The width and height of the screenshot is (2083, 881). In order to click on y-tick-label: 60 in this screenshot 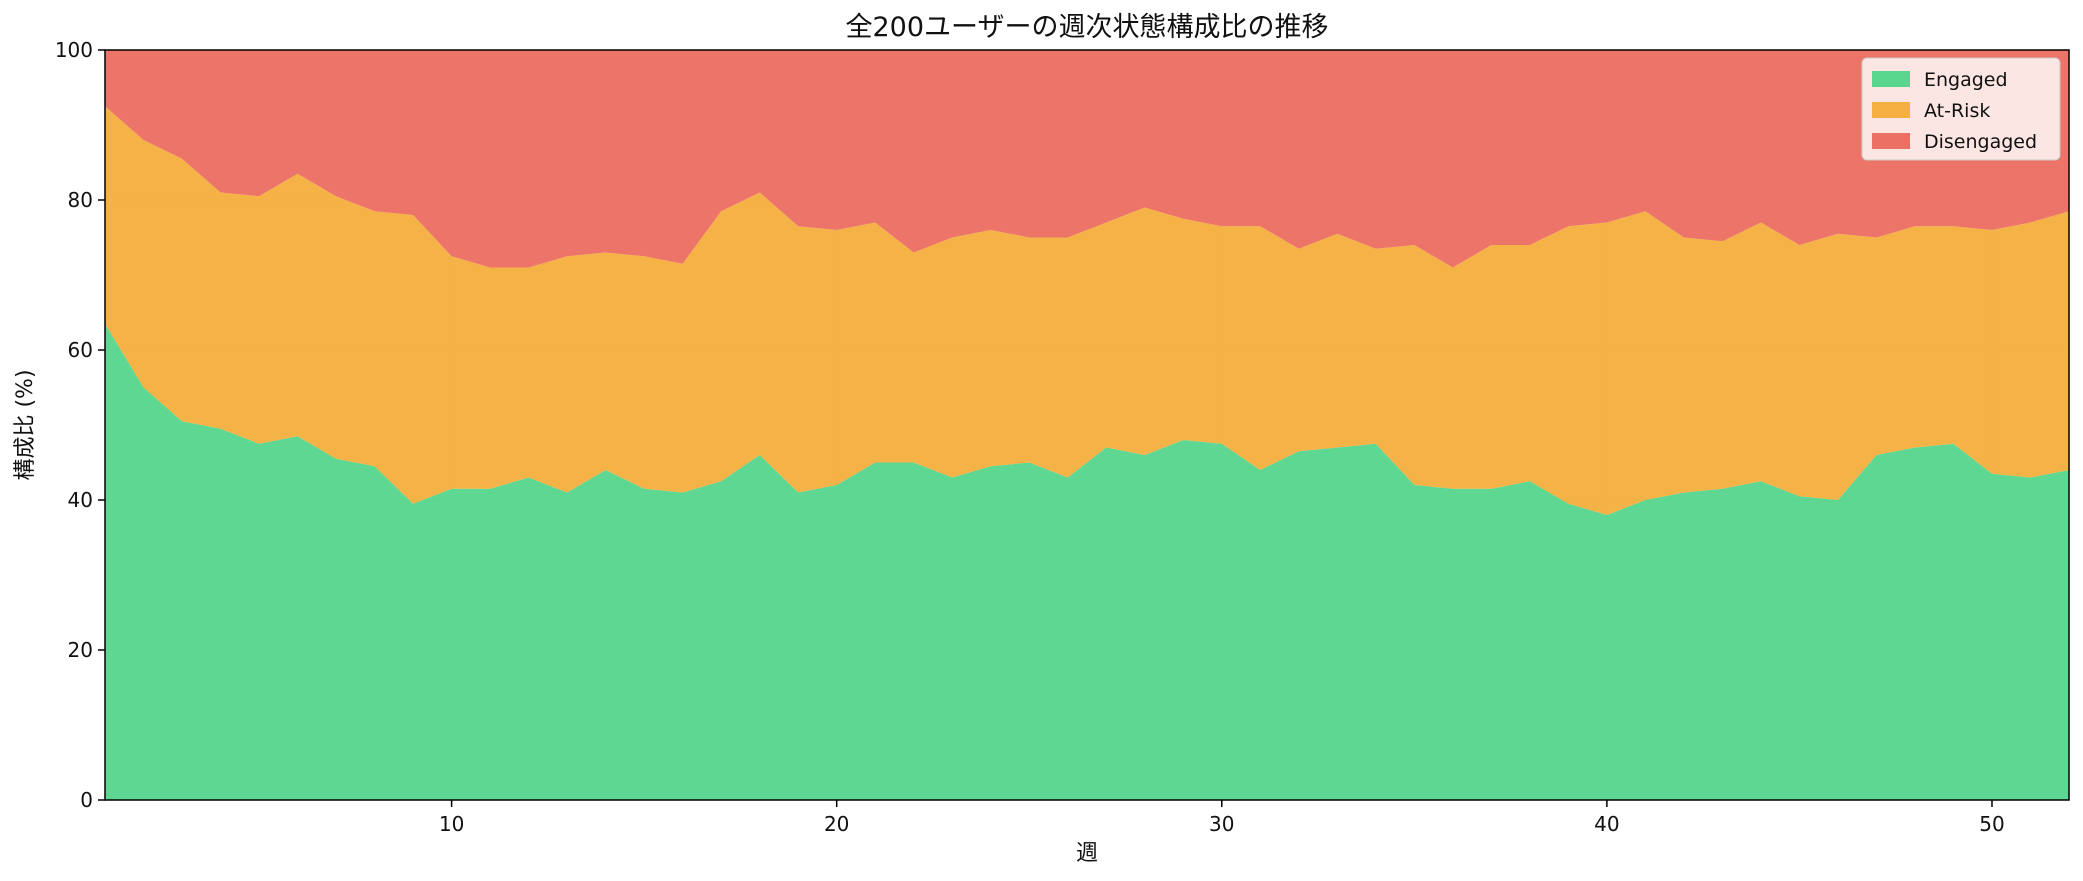, I will do `click(80, 350)`.